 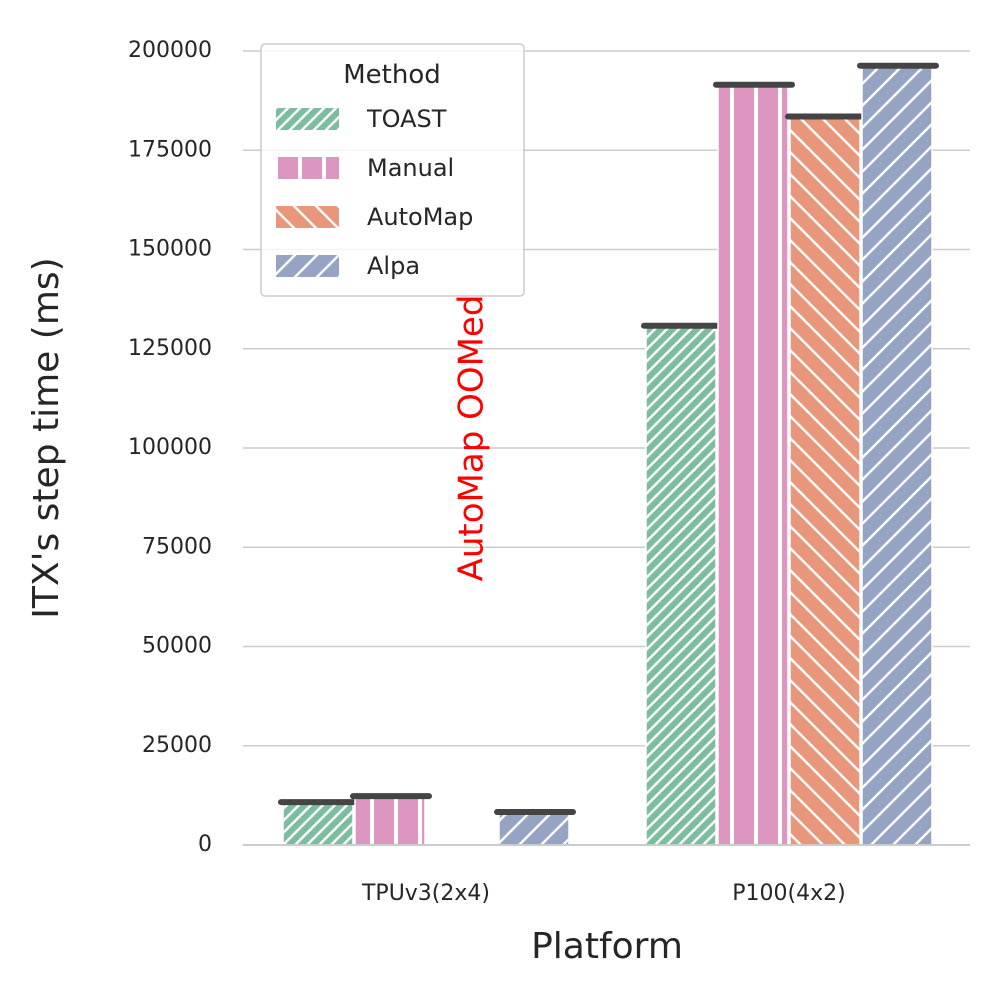 What do you see at coordinates (425, 893) in the screenshot?
I see `x-tick-label: TPUv3(2x4)` at bounding box center [425, 893].